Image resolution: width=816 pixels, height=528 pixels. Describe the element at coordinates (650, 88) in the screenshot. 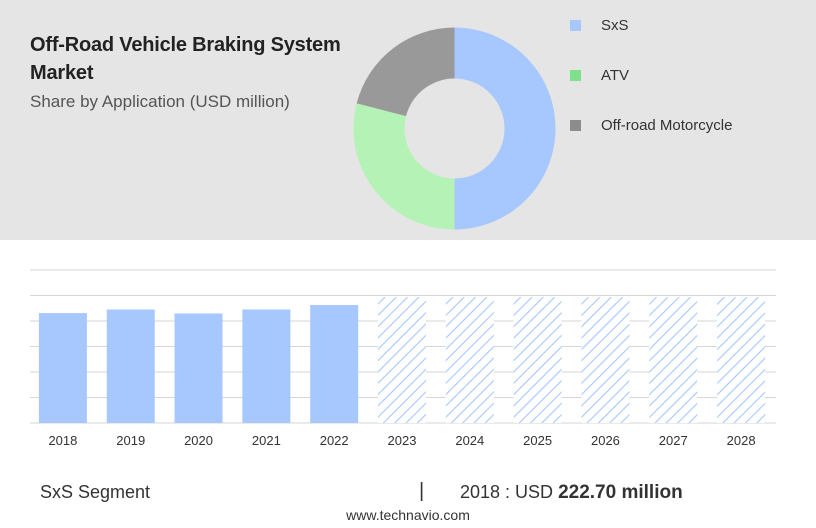

I see `legend: SxS ATV Off-road Motorcycle` at that location.